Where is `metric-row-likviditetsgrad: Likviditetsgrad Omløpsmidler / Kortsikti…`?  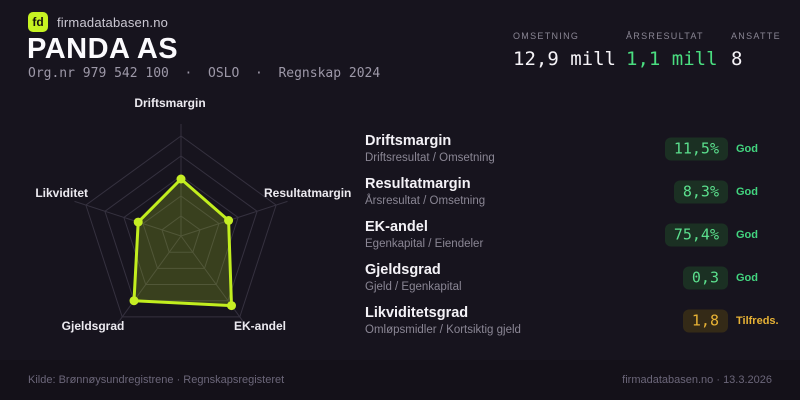 metric-row-likviditetsgrad: Likviditetsgrad Omløpsmidler / Kortsikti… is located at coordinates (572, 321).